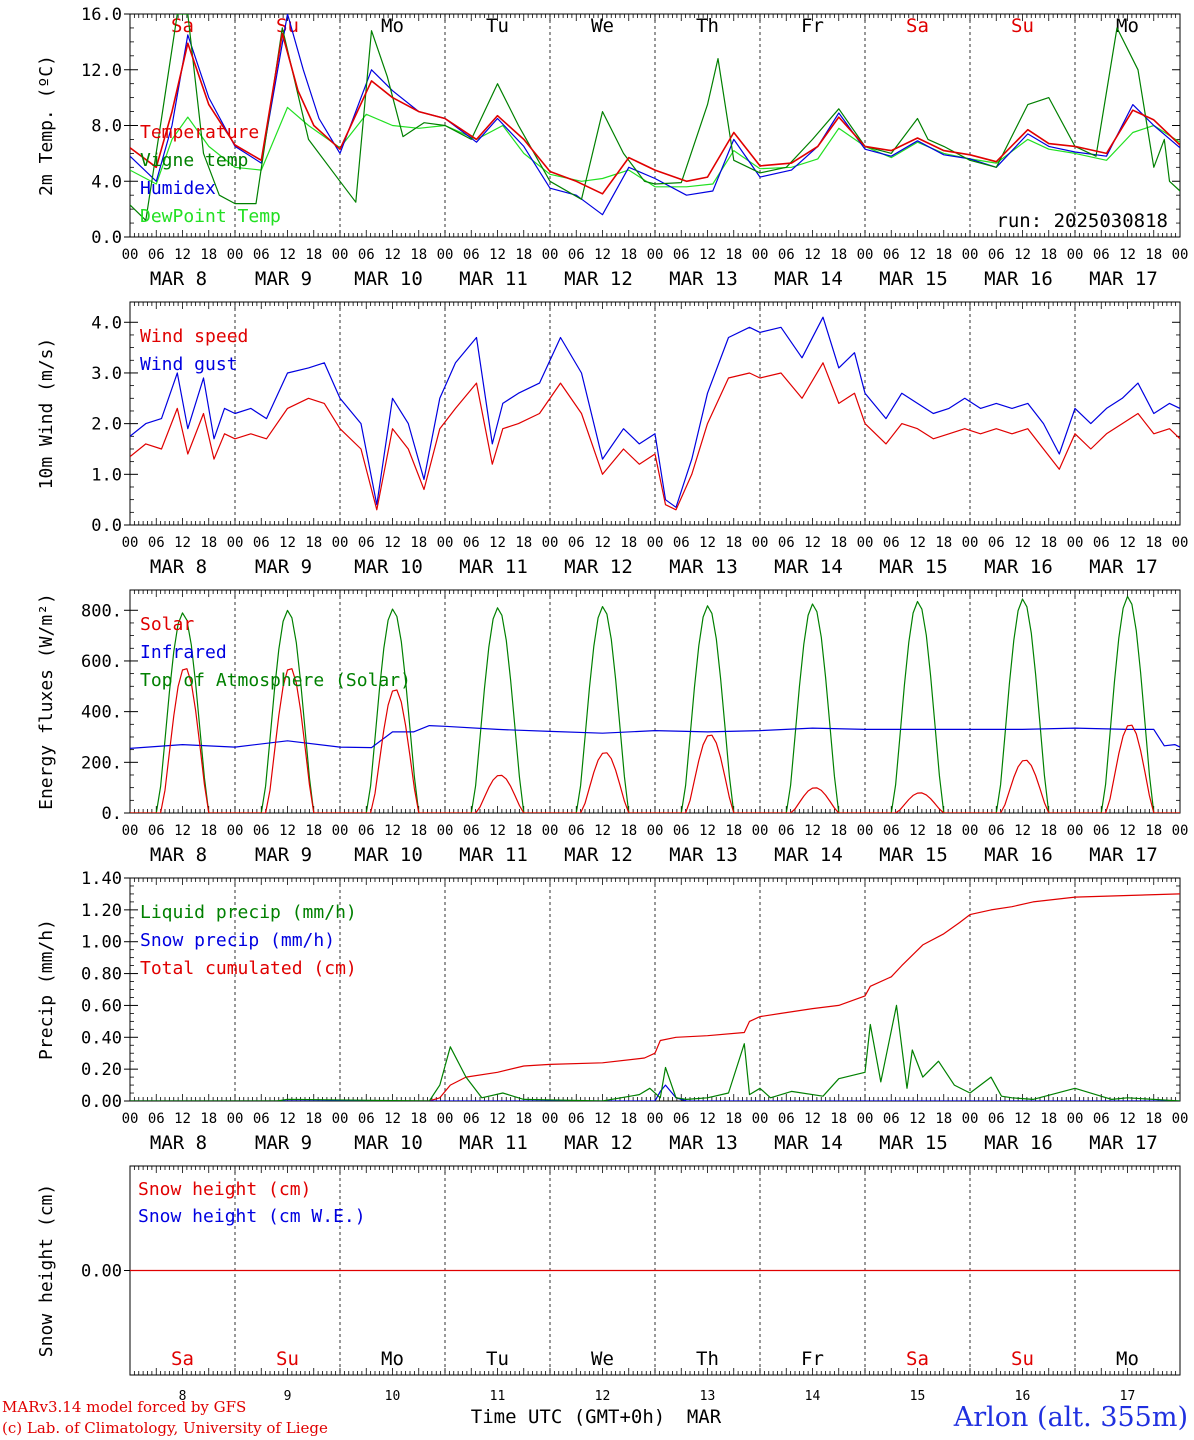  Describe the element at coordinates (812, 1359) in the screenshot. I see `day-name-label: Fr` at that location.